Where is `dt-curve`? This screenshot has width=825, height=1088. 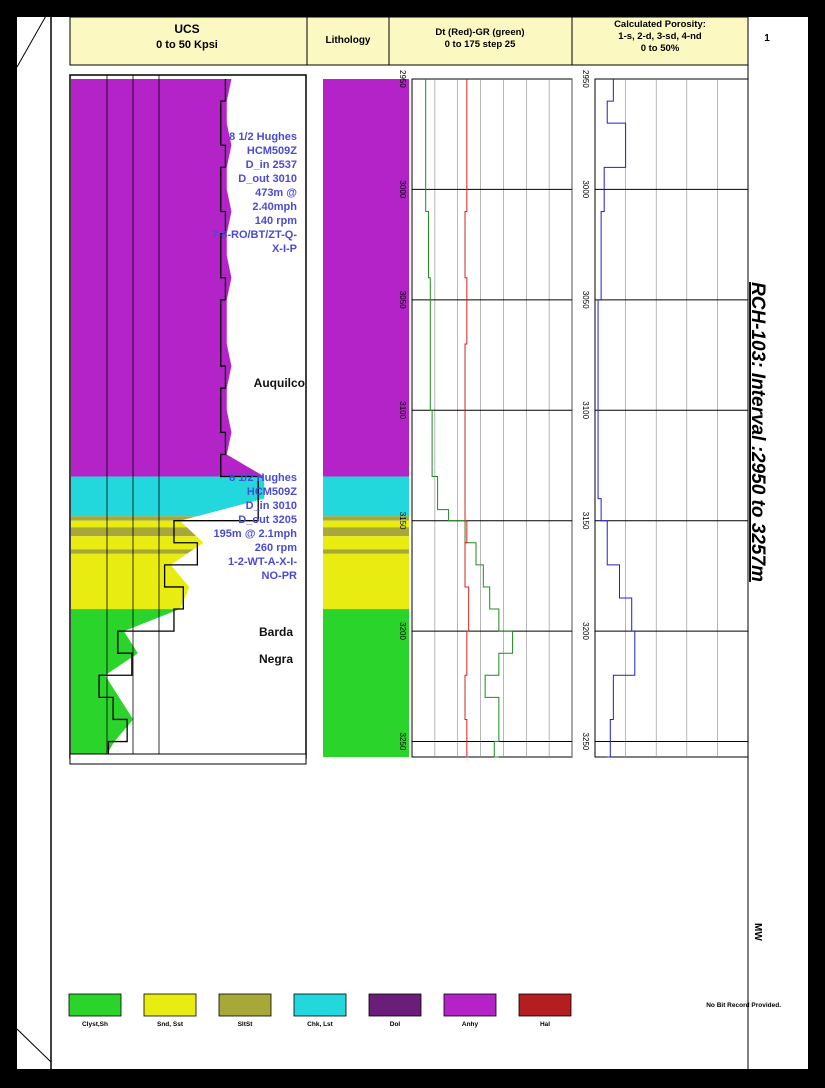
dt-curve is located at coordinates (467, 418).